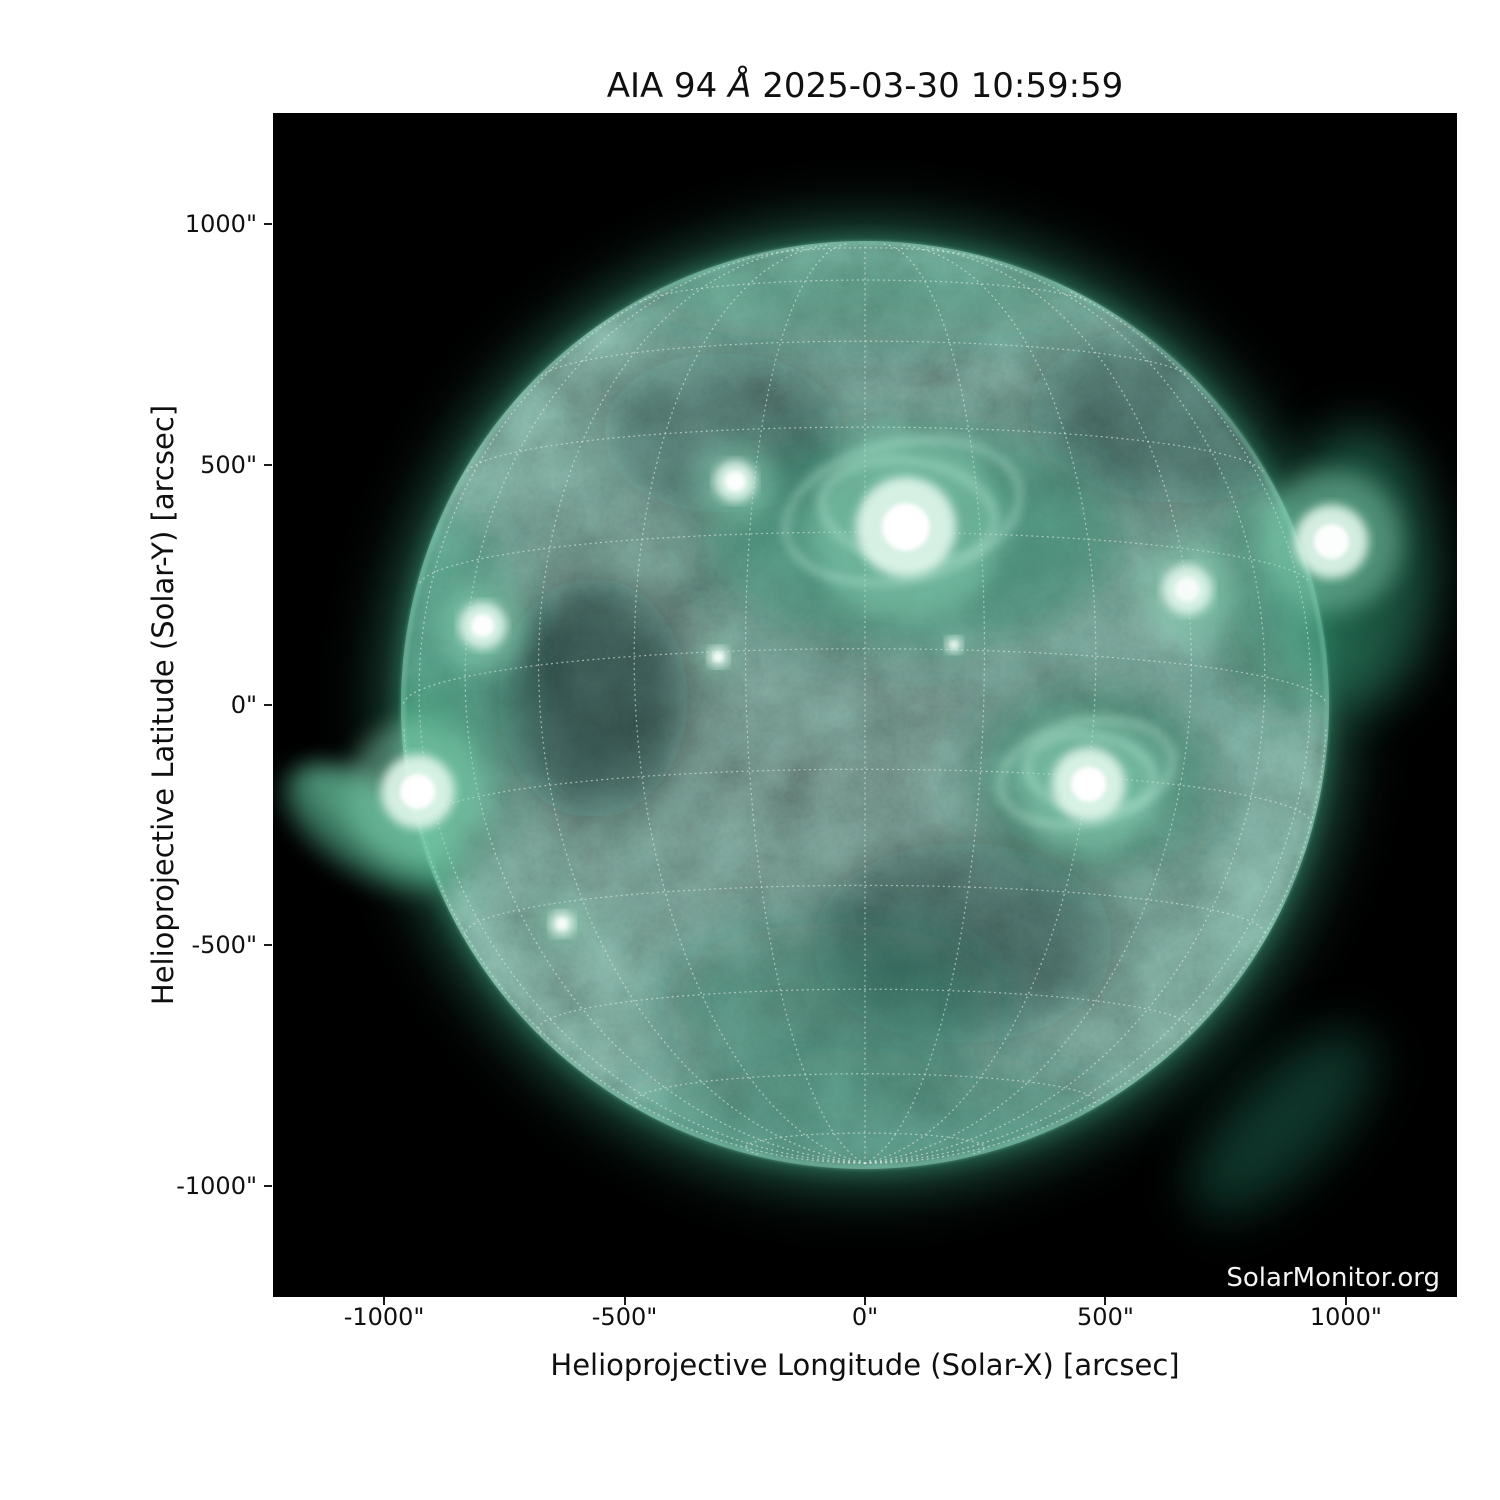 This screenshot has height=1500, width=1500. I want to click on ar-ray-fan, so click(370, 818).